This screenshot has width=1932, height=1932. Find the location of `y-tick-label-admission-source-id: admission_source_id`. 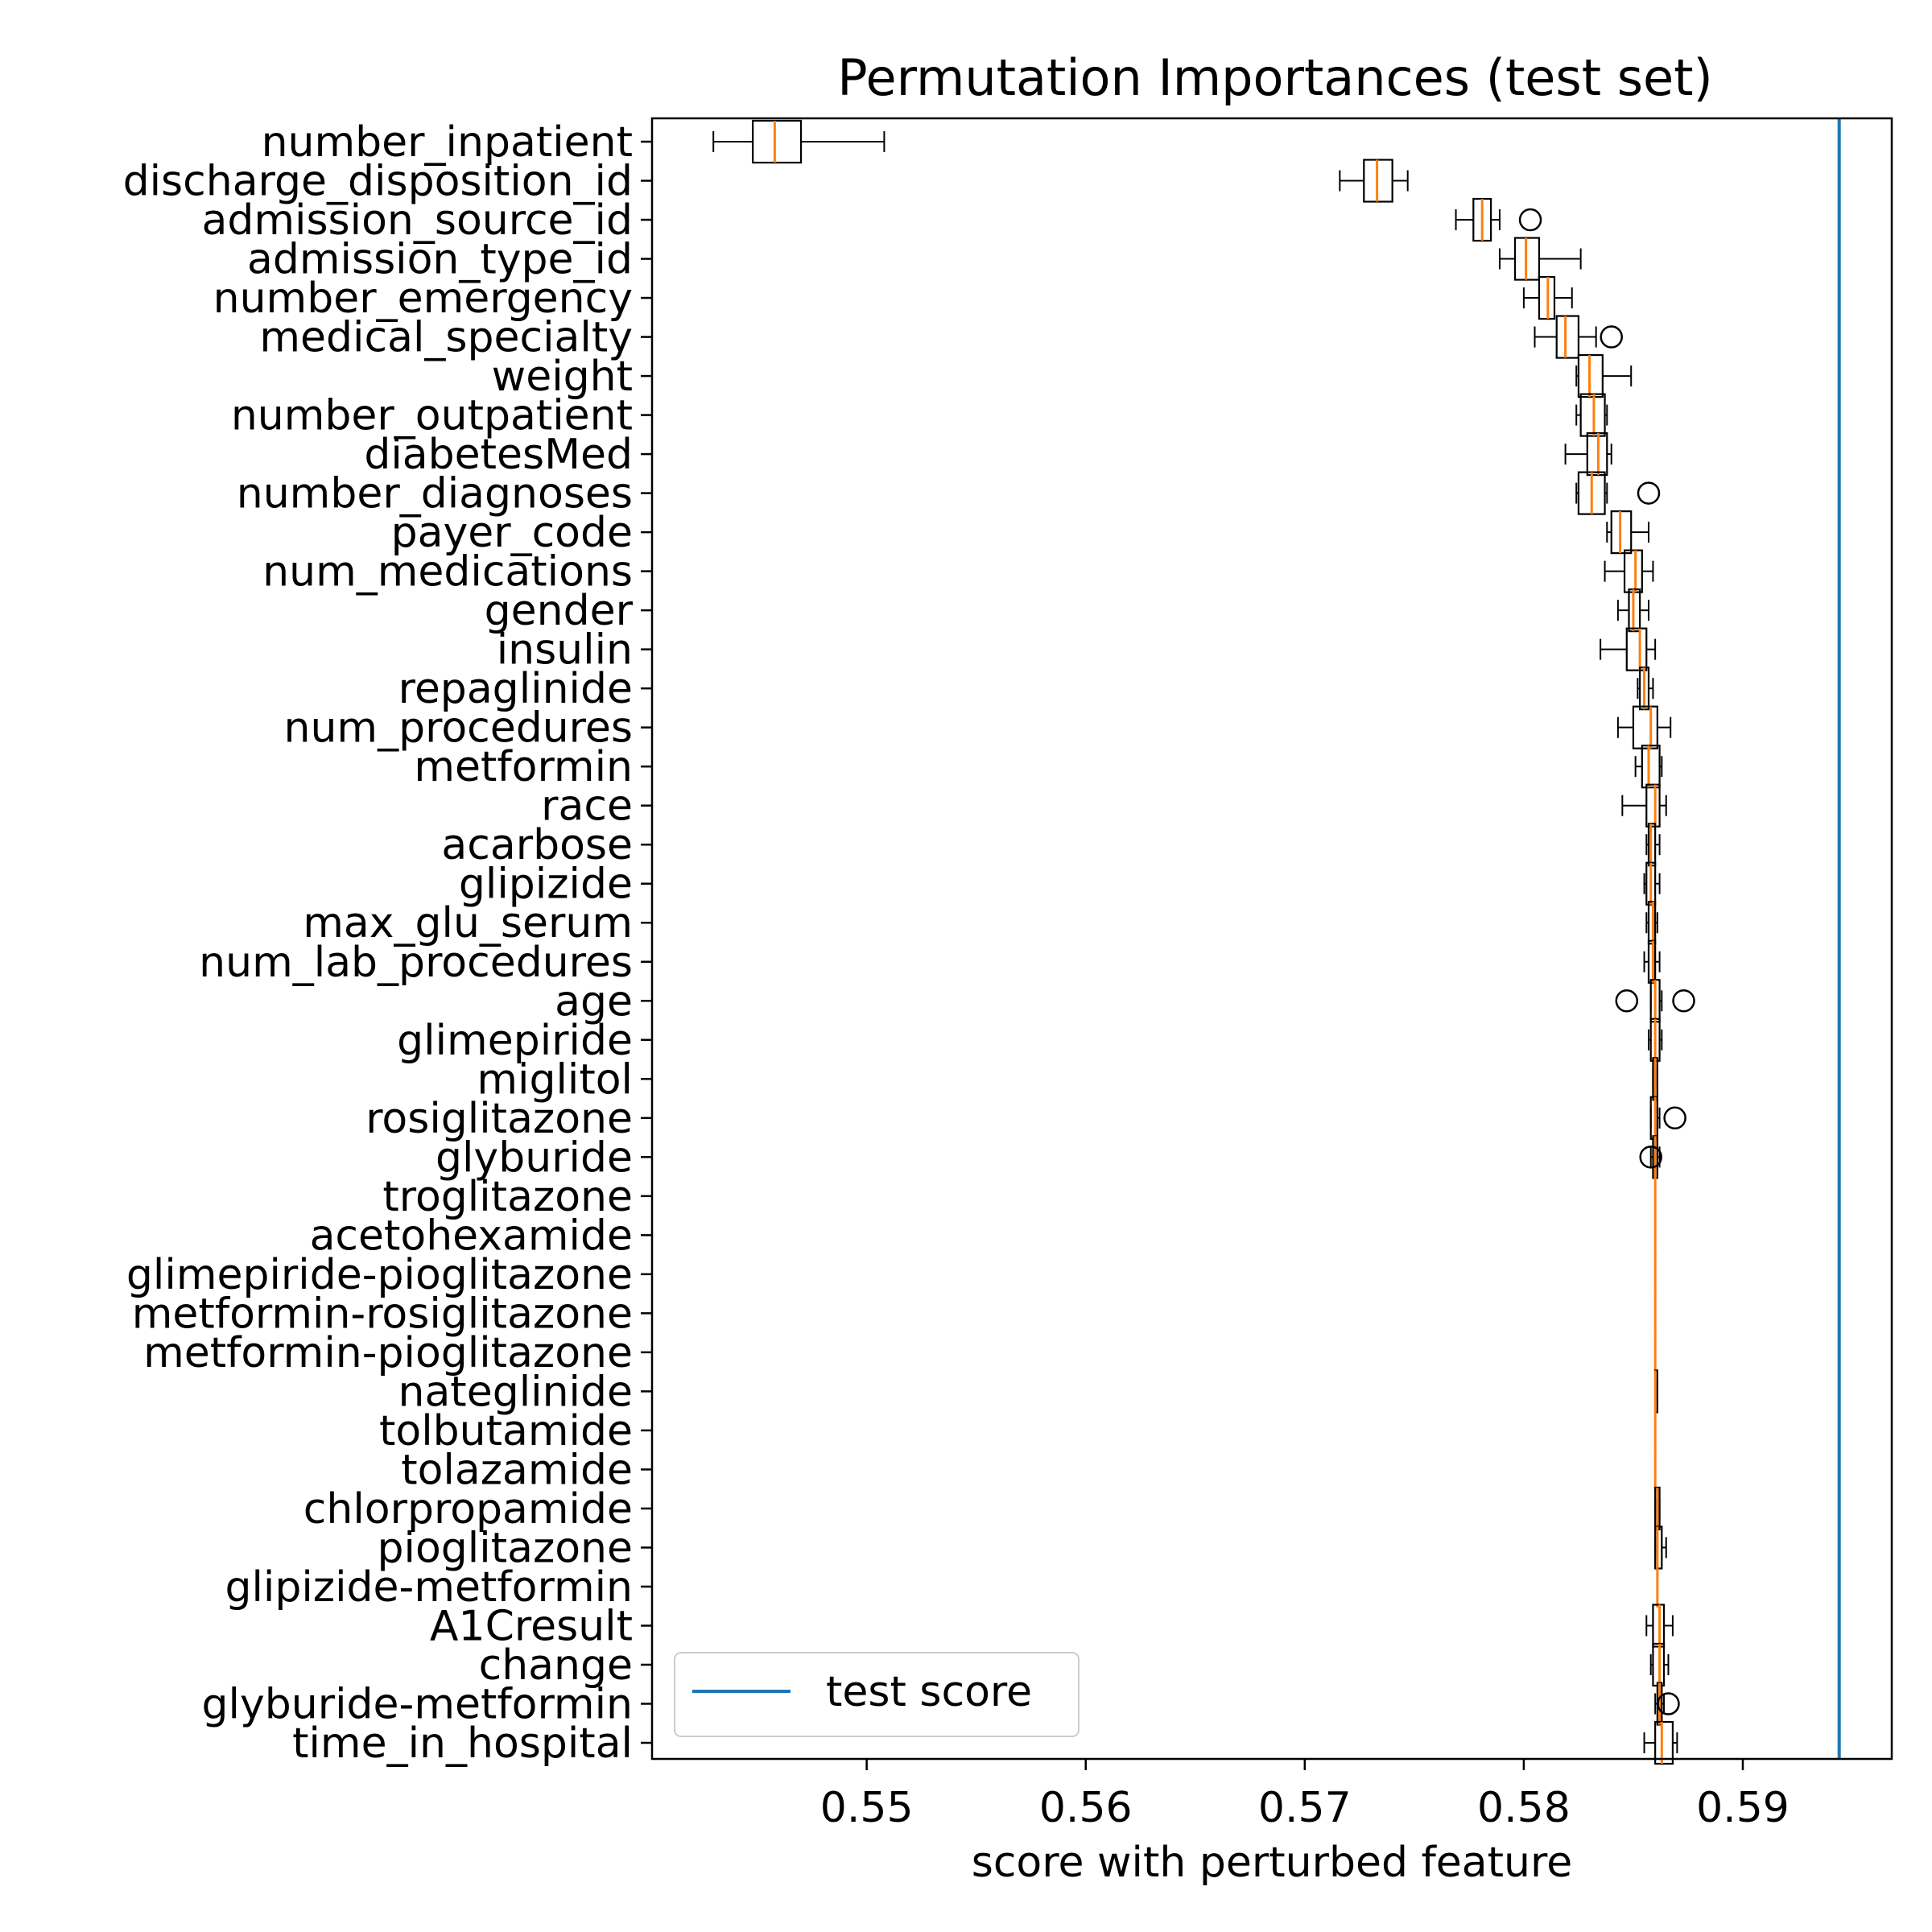

y-tick-label-admission-source-id: admission_source_id is located at coordinates (417, 221).